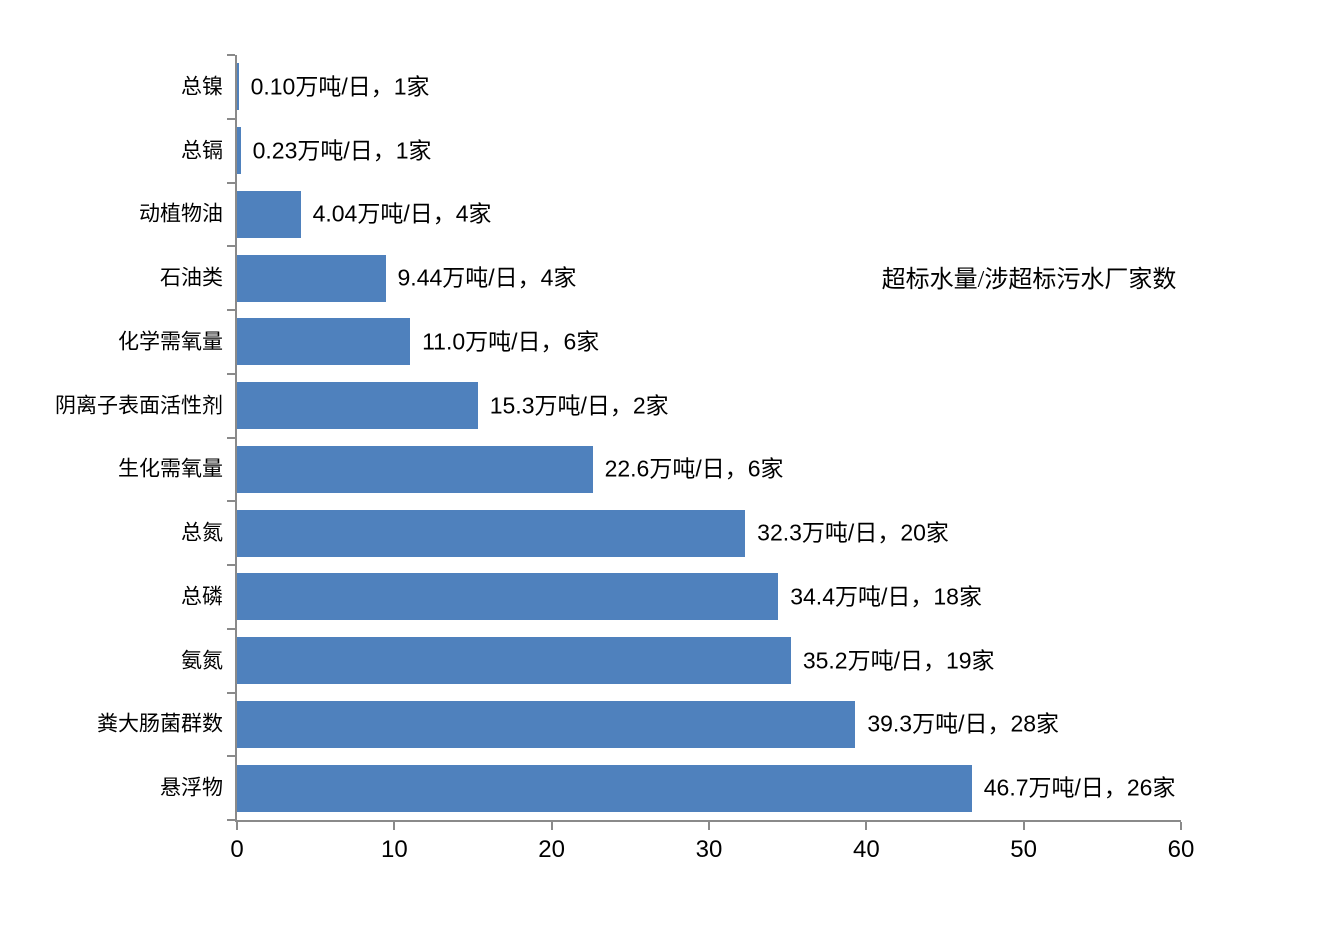 The width and height of the screenshot is (1331, 925). I want to click on category-label: 氨氮, so click(202, 660).